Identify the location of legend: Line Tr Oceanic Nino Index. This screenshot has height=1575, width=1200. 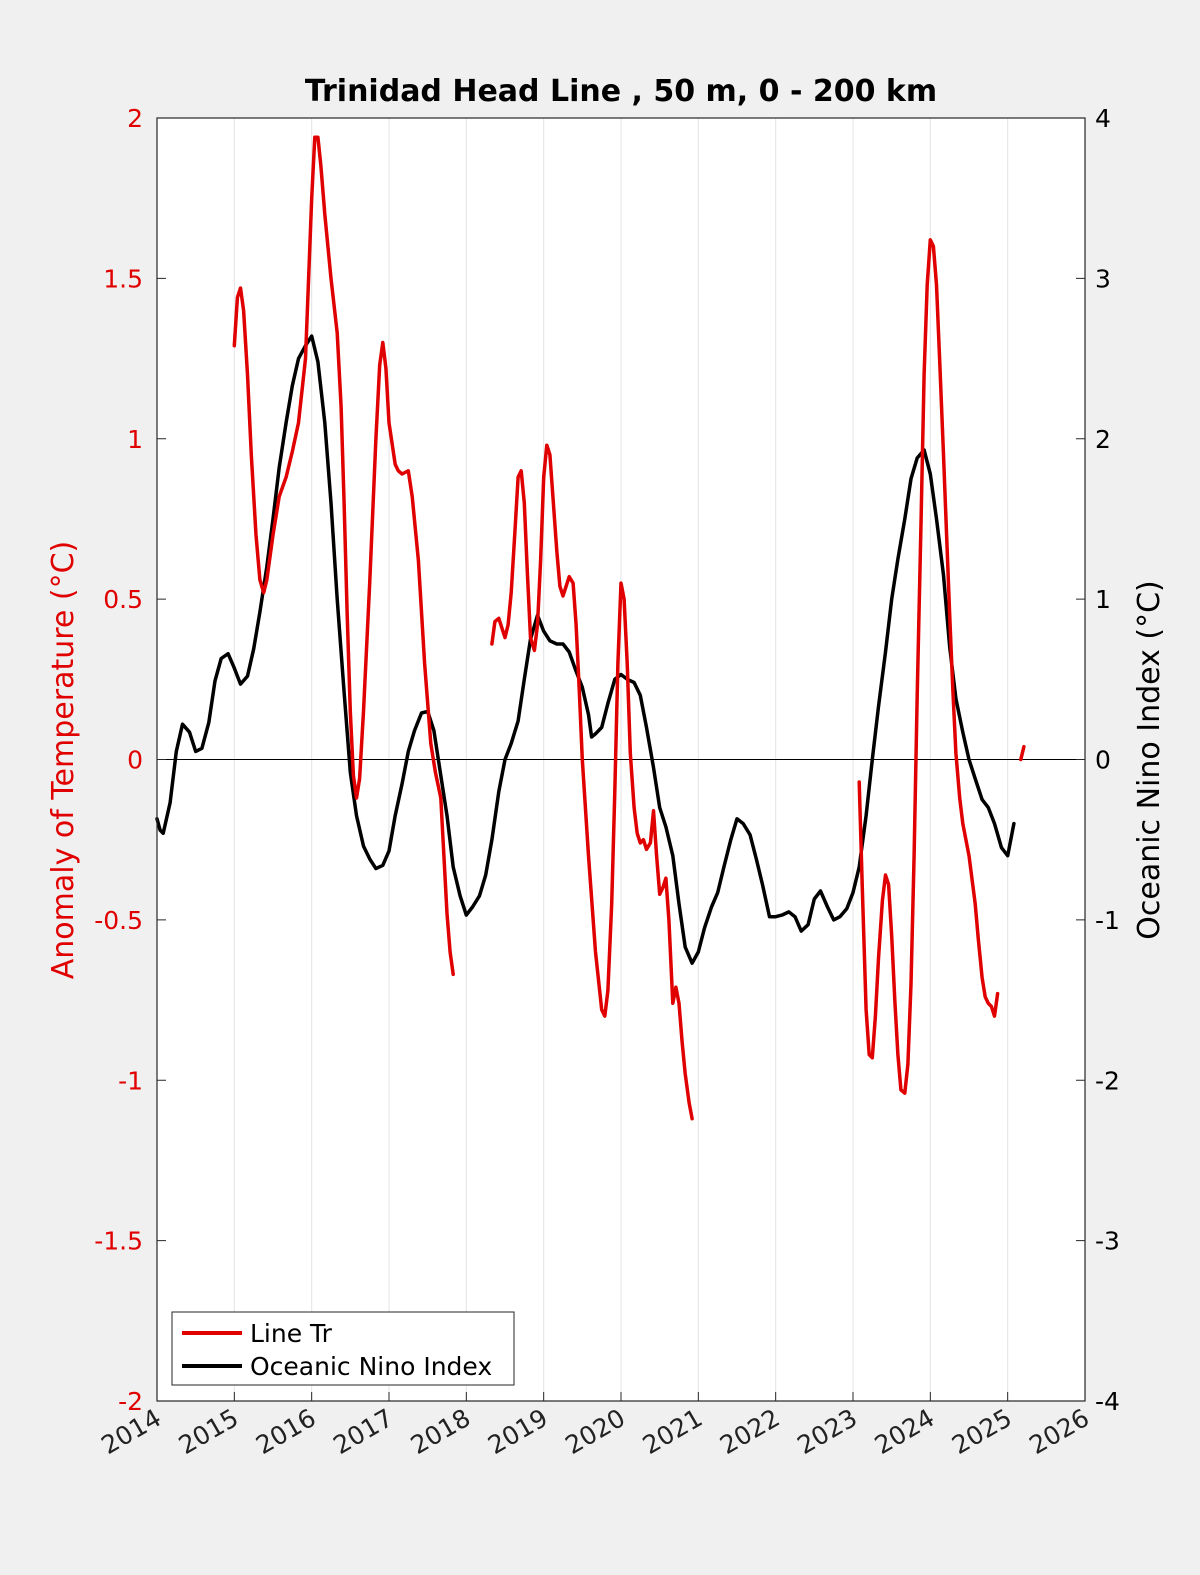
(343, 1348).